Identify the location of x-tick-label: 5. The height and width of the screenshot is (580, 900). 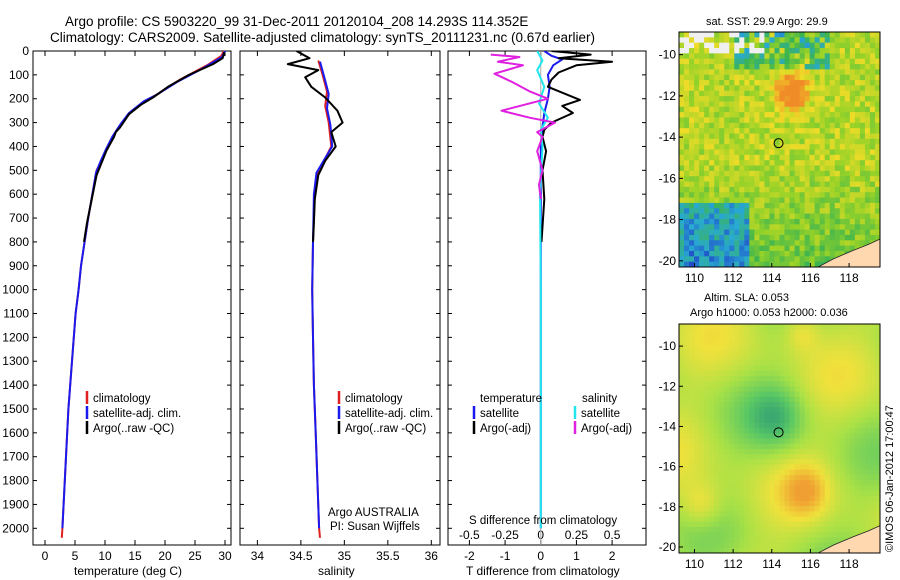
(75, 556).